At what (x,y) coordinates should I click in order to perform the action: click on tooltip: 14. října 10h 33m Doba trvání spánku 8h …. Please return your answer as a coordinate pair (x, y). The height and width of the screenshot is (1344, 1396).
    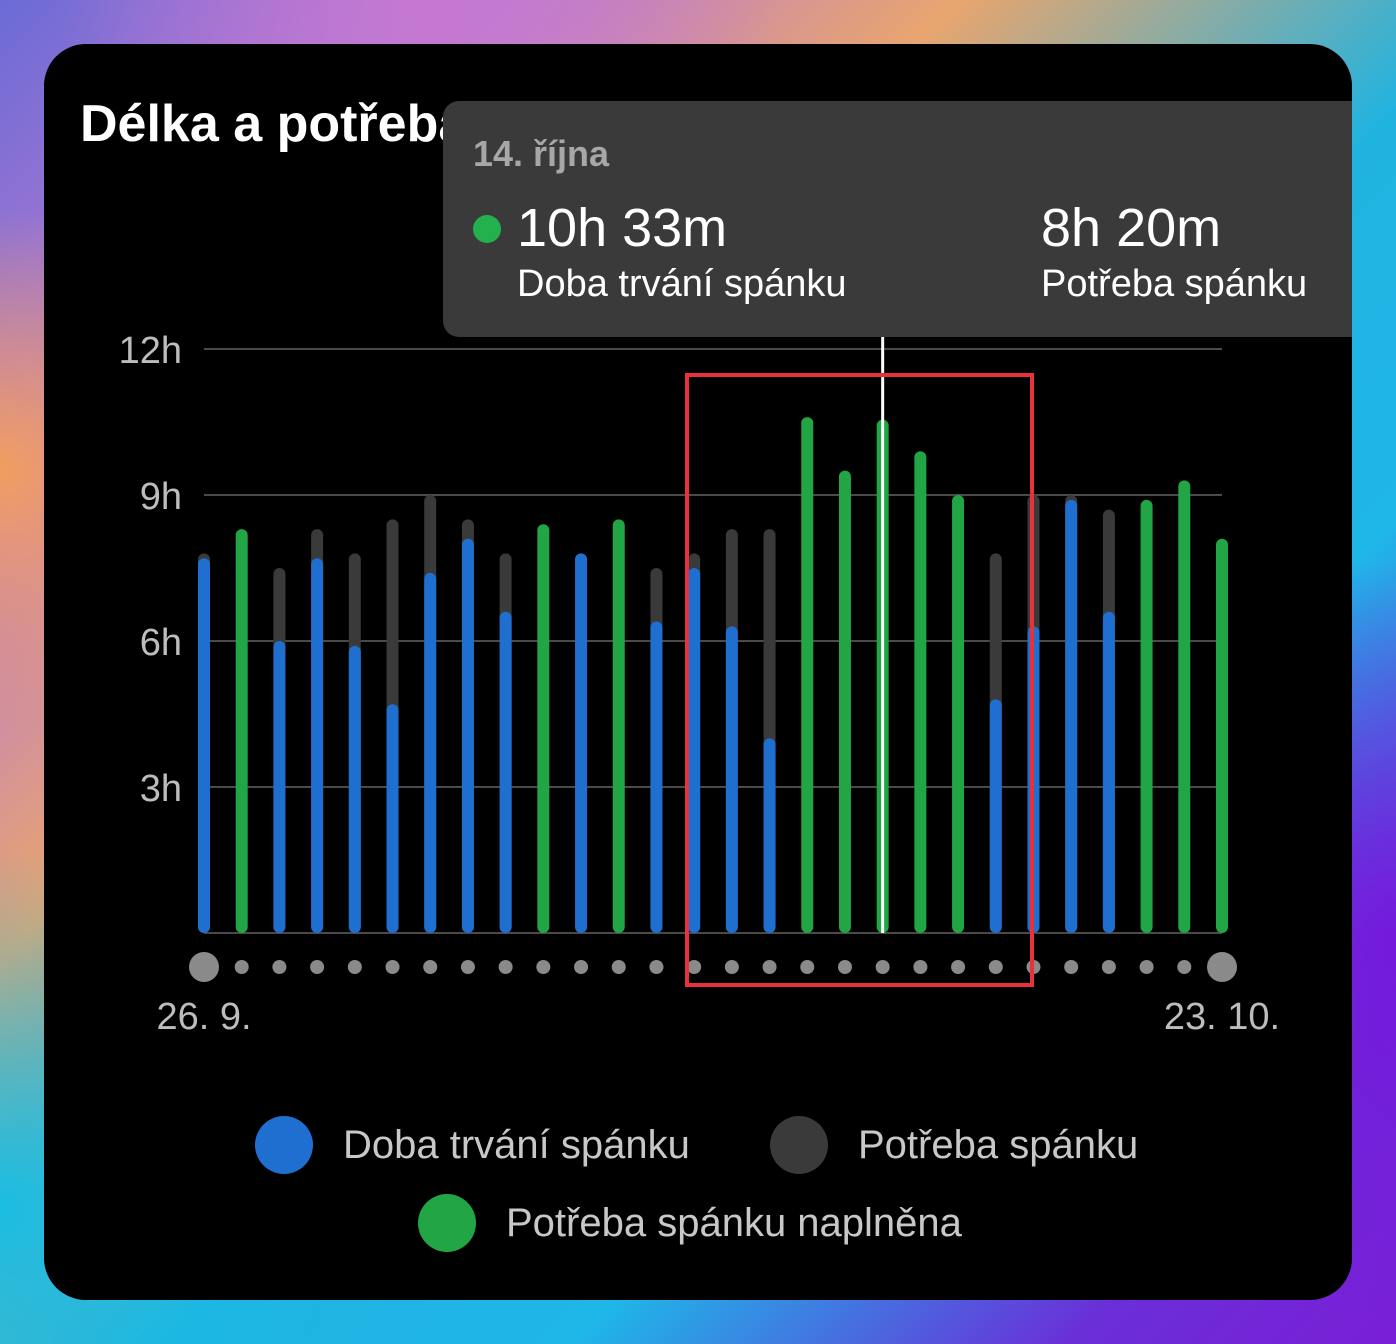
    Looking at the image, I should click on (897, 219).